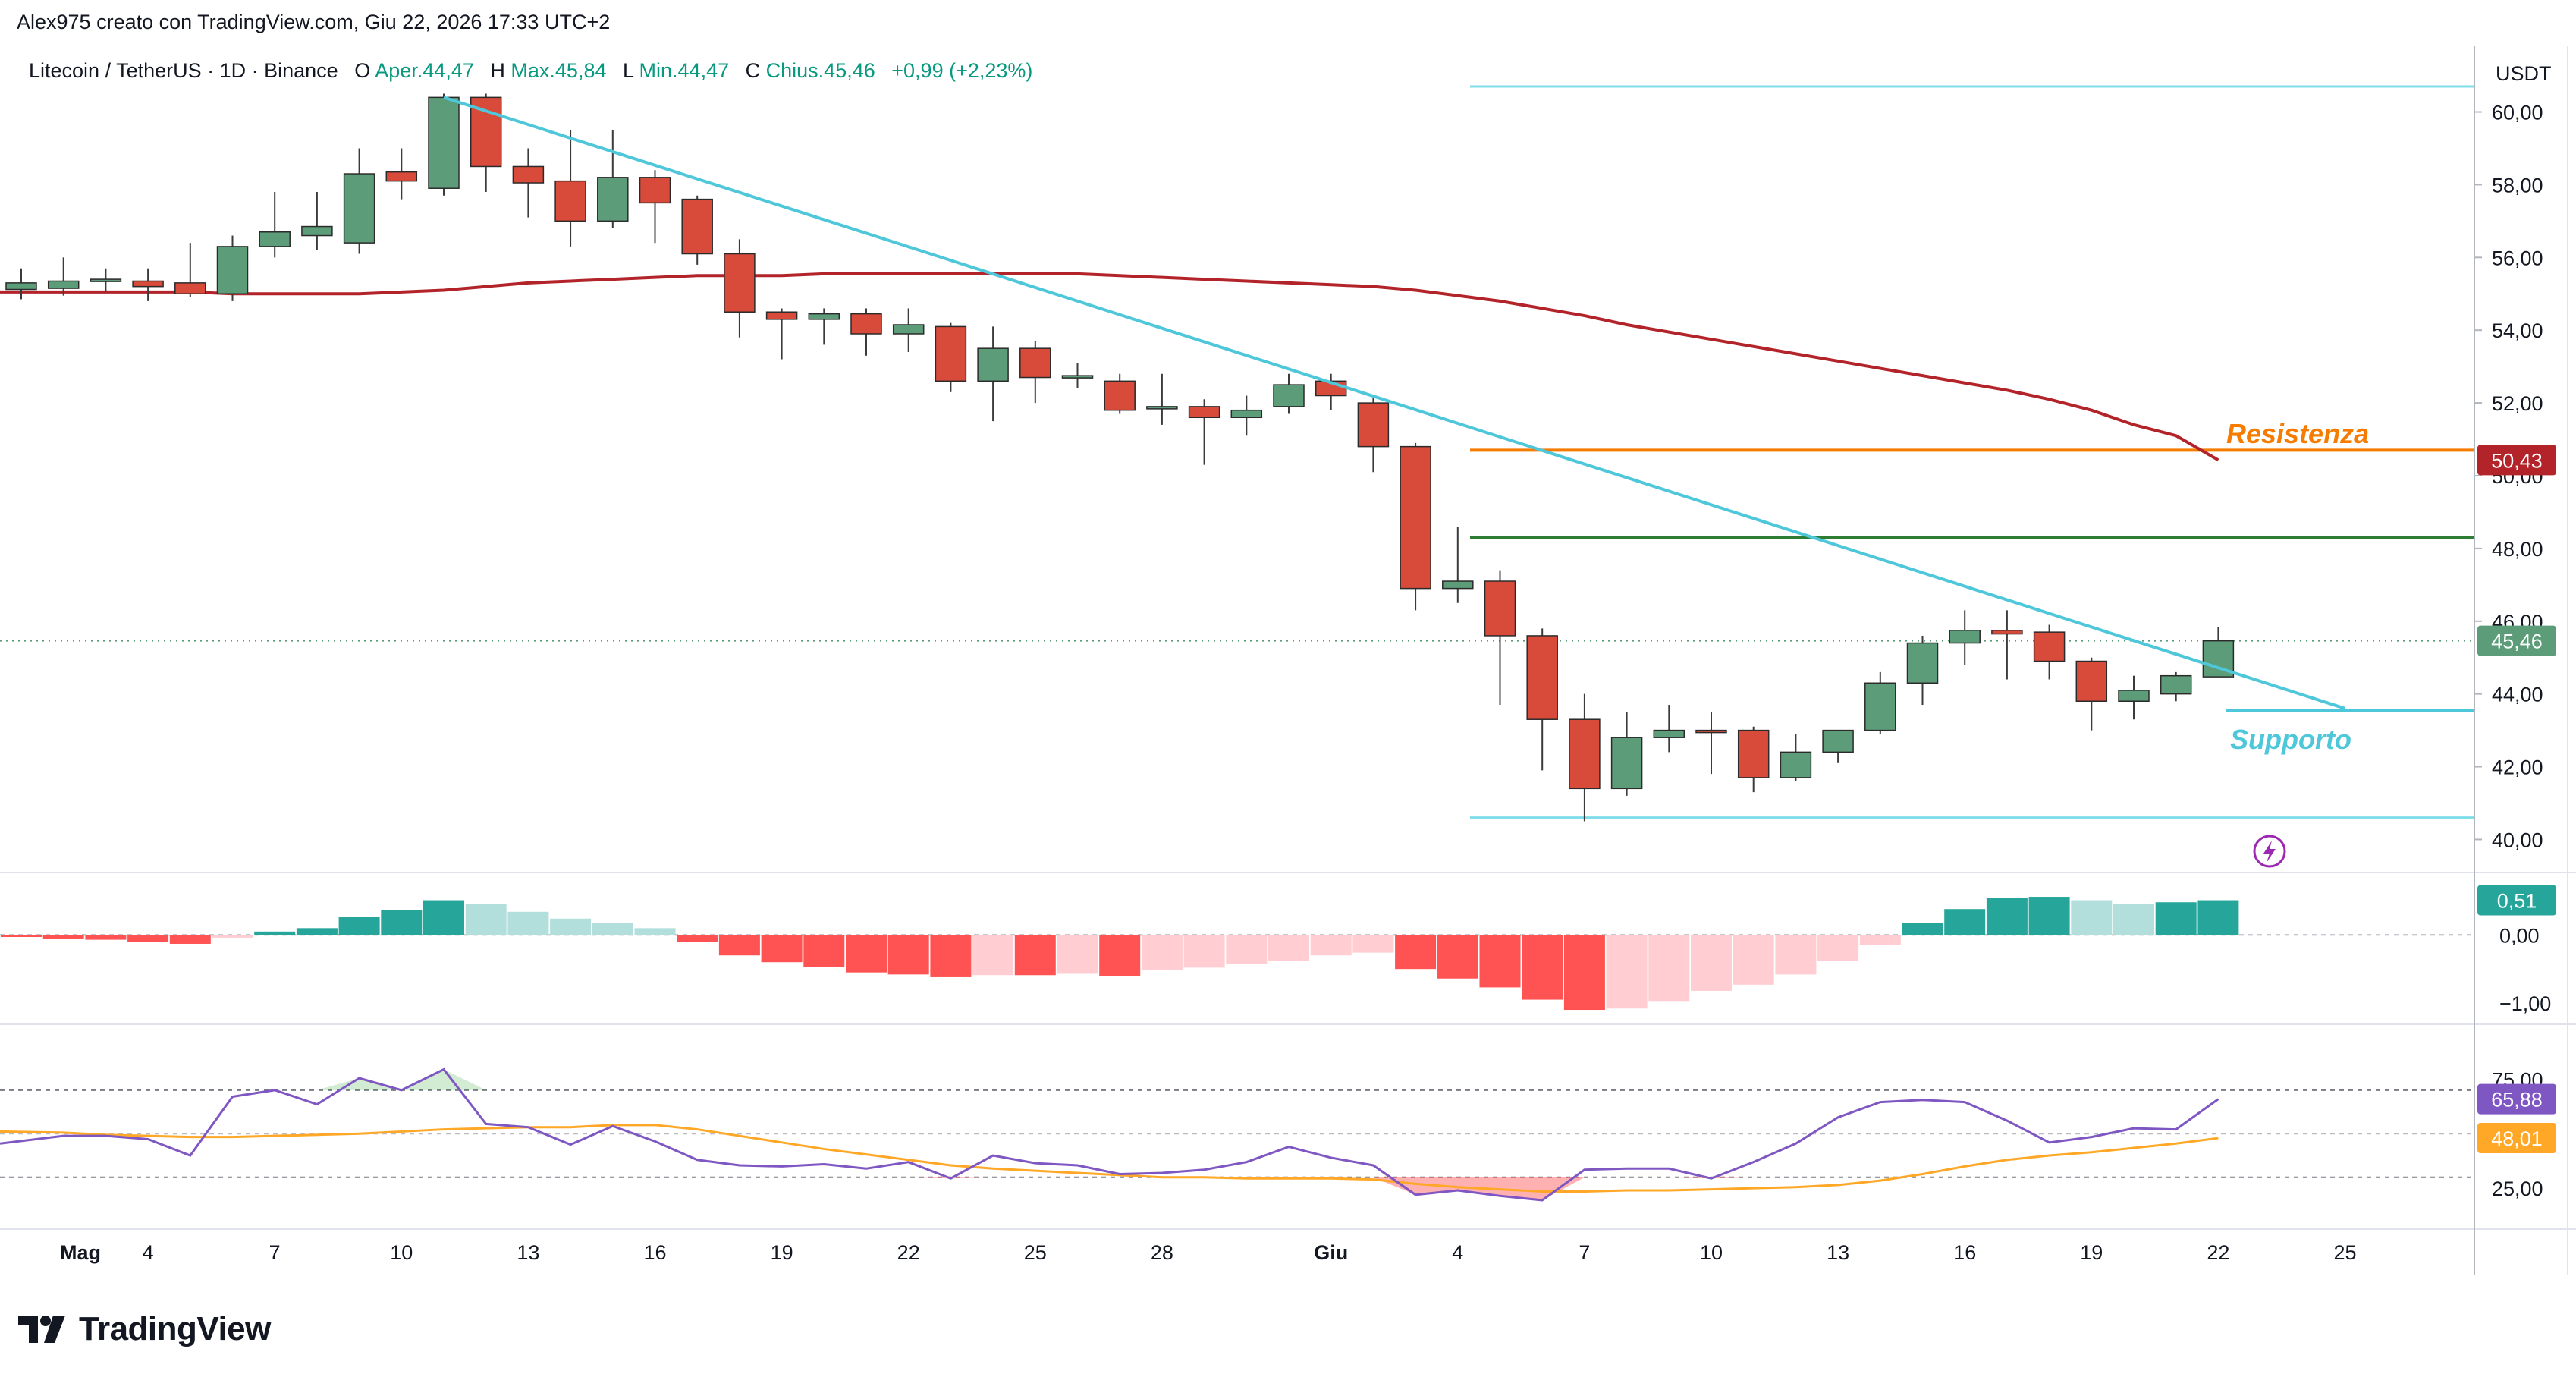 This screenshot has height=1374, width=2576. I want to click on price-tick-label: 58,00, so click(2517, 185).